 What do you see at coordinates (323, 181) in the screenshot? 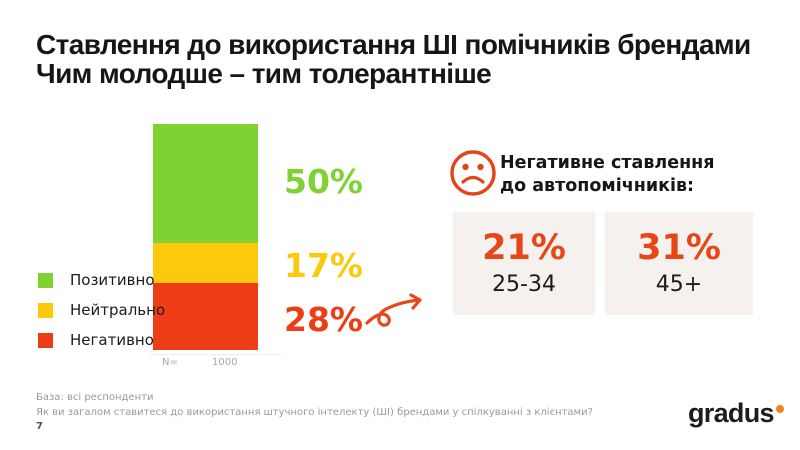
I see `bar-value-label-positive: 50%` at bounding box center [323, 181].